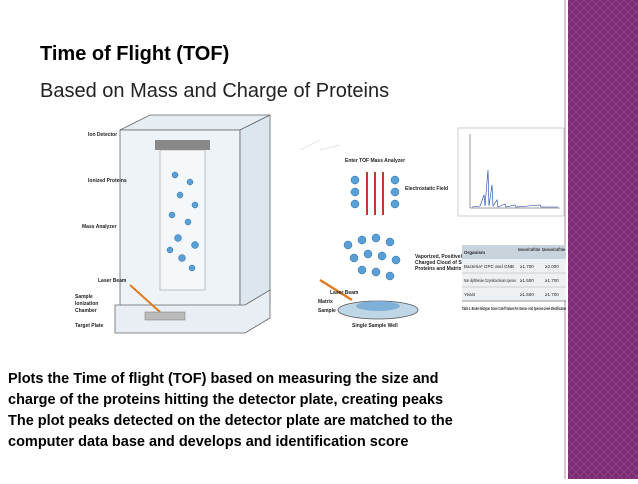 Image resolution: width=638 pixels, height=484 pixels. What do you see at coordinates (325, 302) in the screenshot?
I see `diagram-label: Matrix` at bounding box center [325, 302].